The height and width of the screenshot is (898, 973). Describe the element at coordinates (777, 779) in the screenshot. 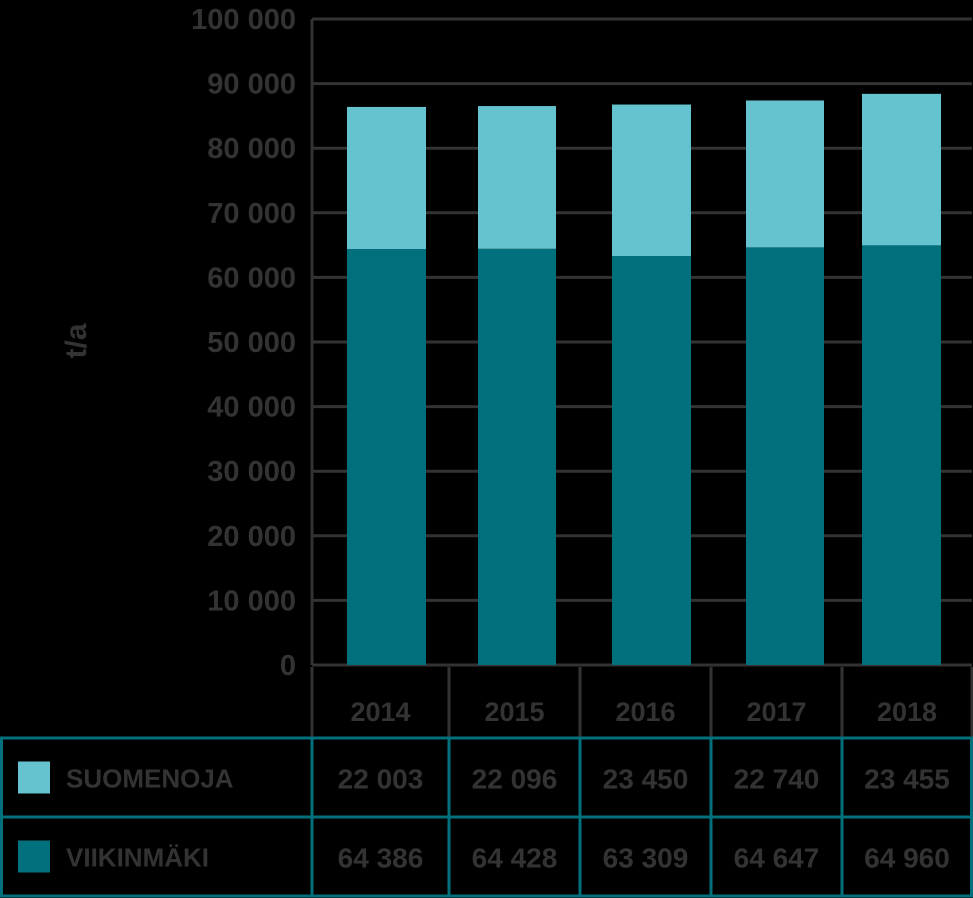

I see `table-cell-value: 22 740` at that location.